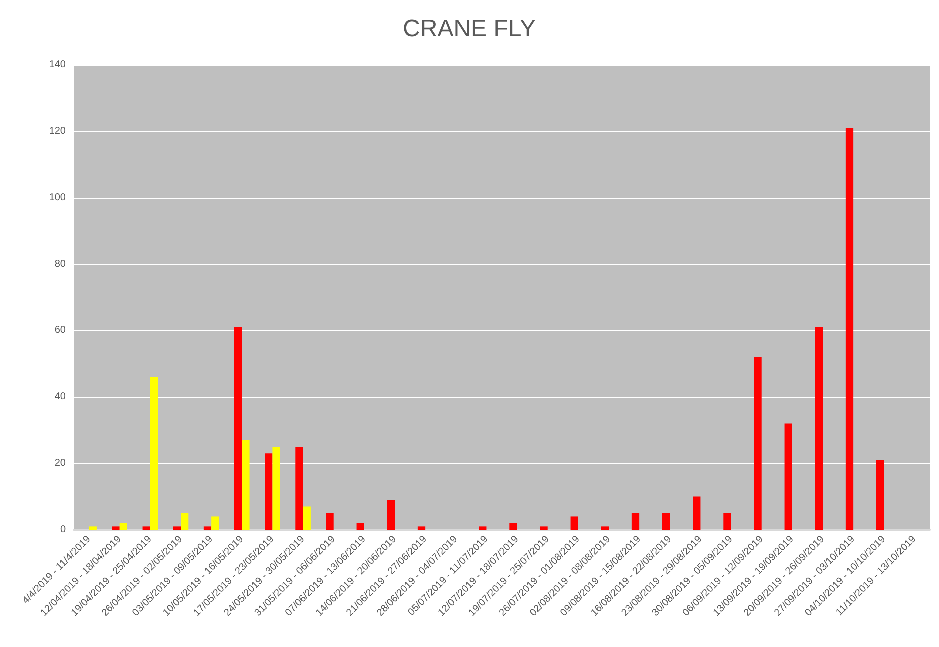 This screenshot has width=939, height=647. I want to click on y-tick-label: 0, so click(63, 530).